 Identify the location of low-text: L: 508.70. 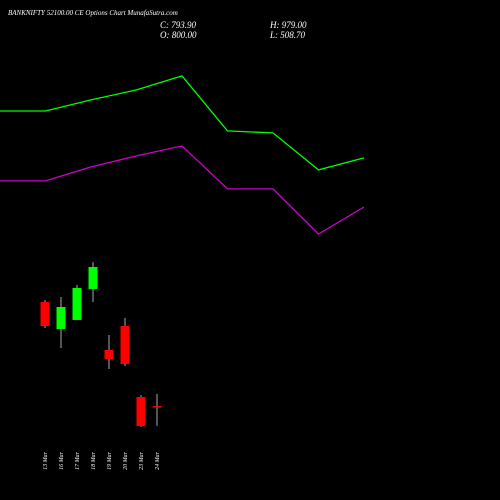
(287, 35).